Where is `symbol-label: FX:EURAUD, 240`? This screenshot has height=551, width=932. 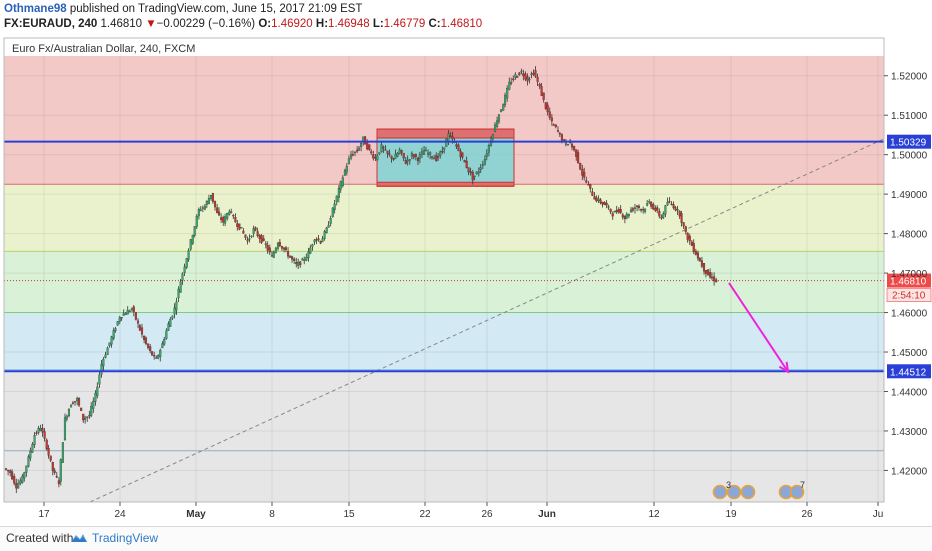
symbol-label: FX:EURAUD, 240 is located at coordinates (51, 24).